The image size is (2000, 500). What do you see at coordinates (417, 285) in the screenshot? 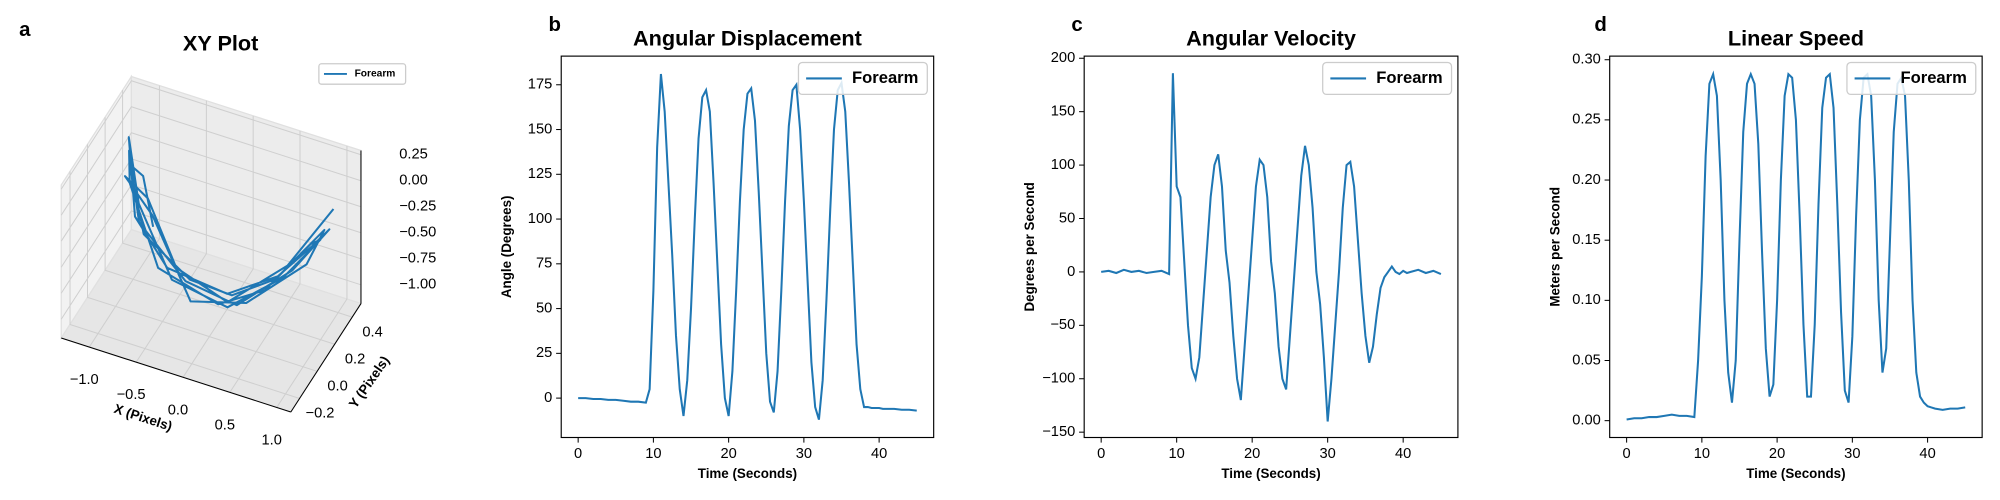
I see `z-tick-label: −1.00` at bounding box center [417, 285].